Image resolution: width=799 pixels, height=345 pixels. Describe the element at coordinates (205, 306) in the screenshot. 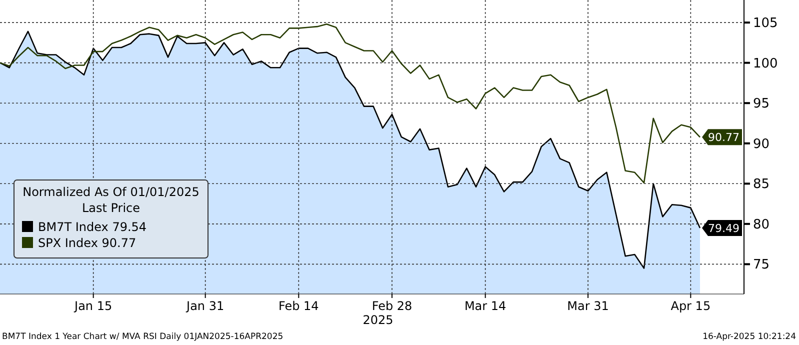

I see `x-tick-label: Jan 31` at that location.